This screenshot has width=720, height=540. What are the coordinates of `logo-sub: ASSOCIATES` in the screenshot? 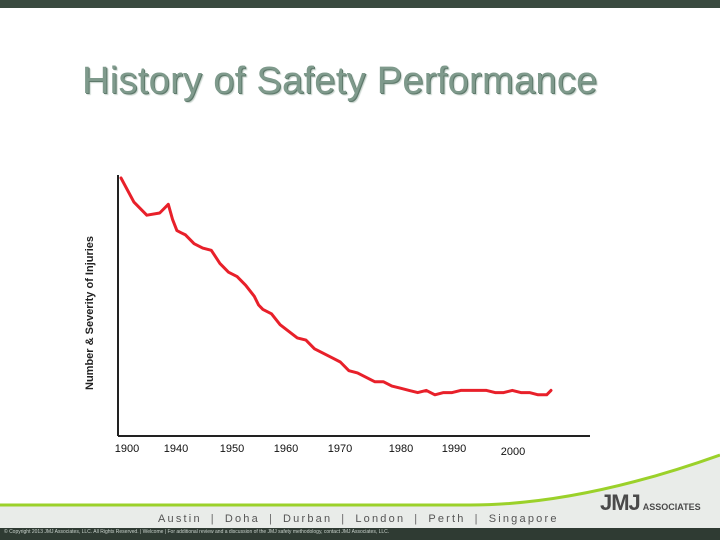 It's located at (671, 507).